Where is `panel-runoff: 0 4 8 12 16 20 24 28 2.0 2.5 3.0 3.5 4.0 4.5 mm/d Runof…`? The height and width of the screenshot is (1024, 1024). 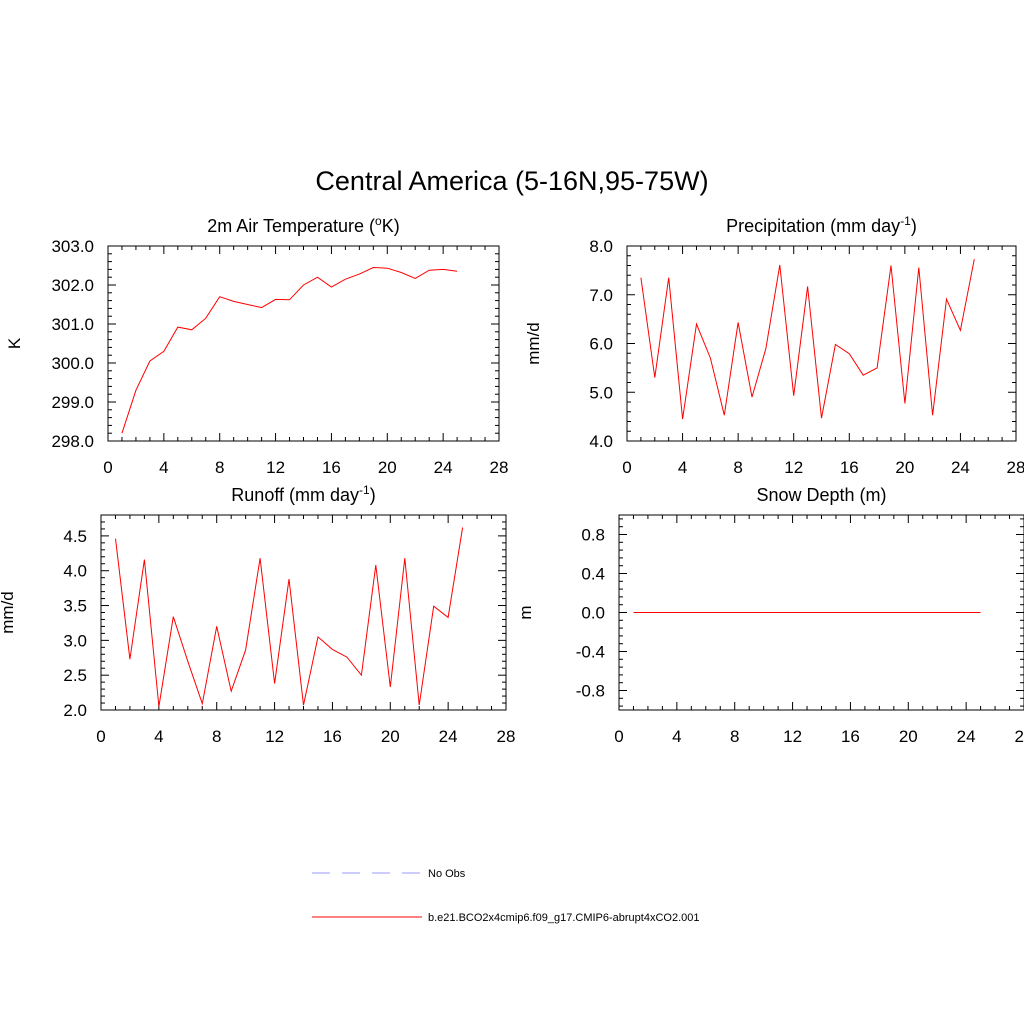 panel-runoff: 0 4 8 12 16 20 24 28 2.0 2.5 3.0 3.5 4.0 4.5 mm/d Runof… is located at coordinates (257, 614).